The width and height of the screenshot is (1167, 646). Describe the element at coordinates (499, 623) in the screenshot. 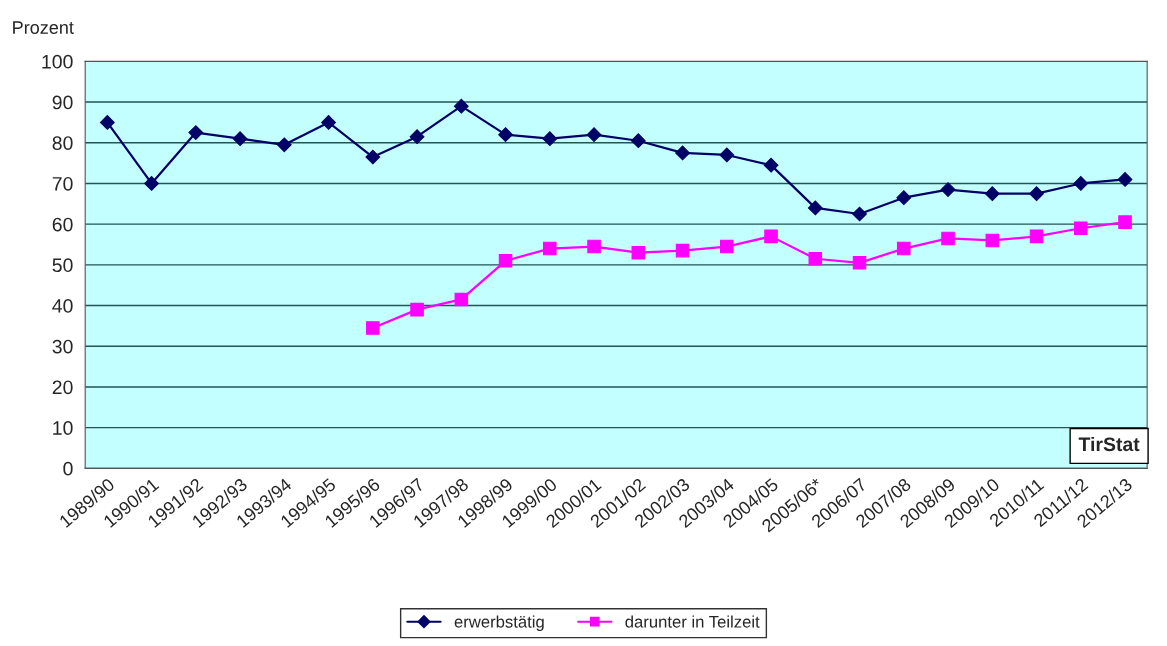

I see `legend-label: erwerbstätig` at that location.